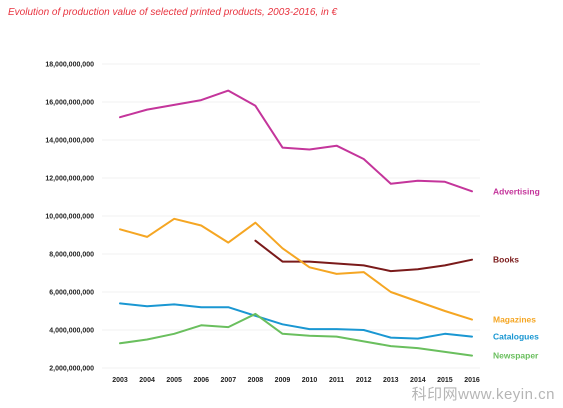 Image resolution: width=563 pixels, height=408 pixels. I want to click on x-tick-label: 2006, so click(201, 380).